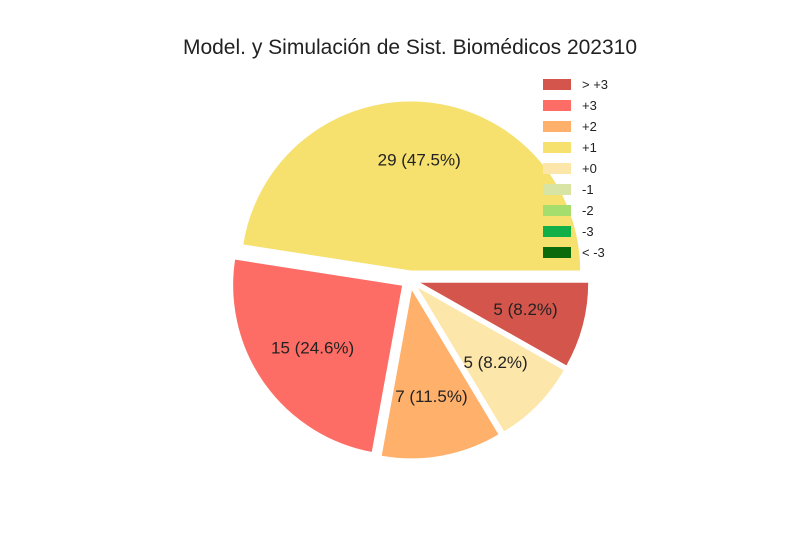 The height and width of the screenshot is (550, 800). Describe the element at coordinates (588, 210) in the screenshot. I see `legend-label: -2` at that location.